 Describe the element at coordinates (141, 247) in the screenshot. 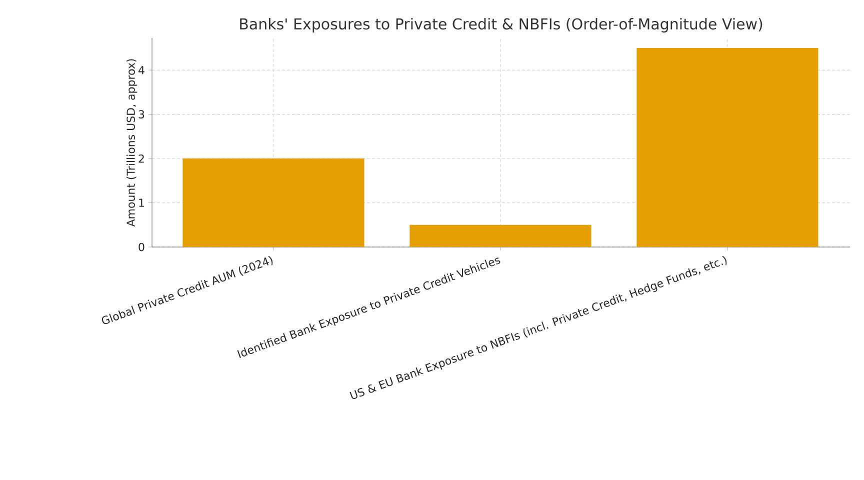

I see `y-tick-label: 0` at that location.